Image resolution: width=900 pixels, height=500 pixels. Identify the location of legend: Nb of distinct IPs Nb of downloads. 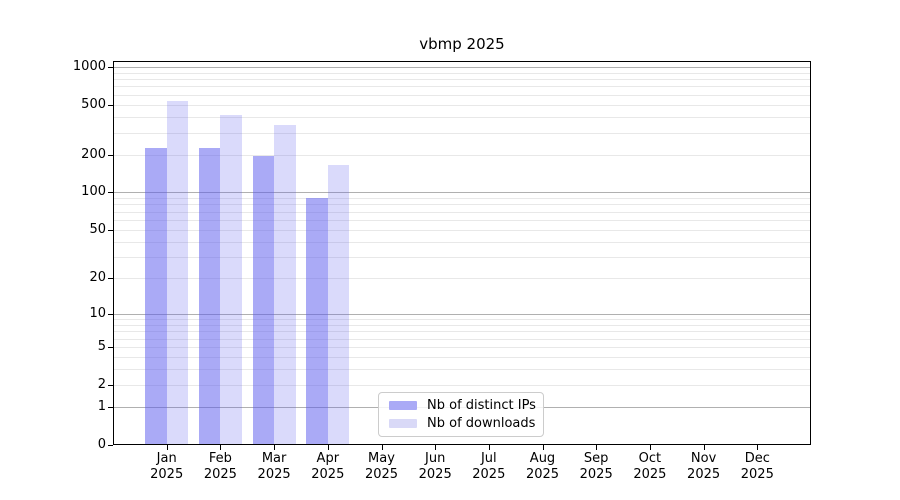
(461, 414).